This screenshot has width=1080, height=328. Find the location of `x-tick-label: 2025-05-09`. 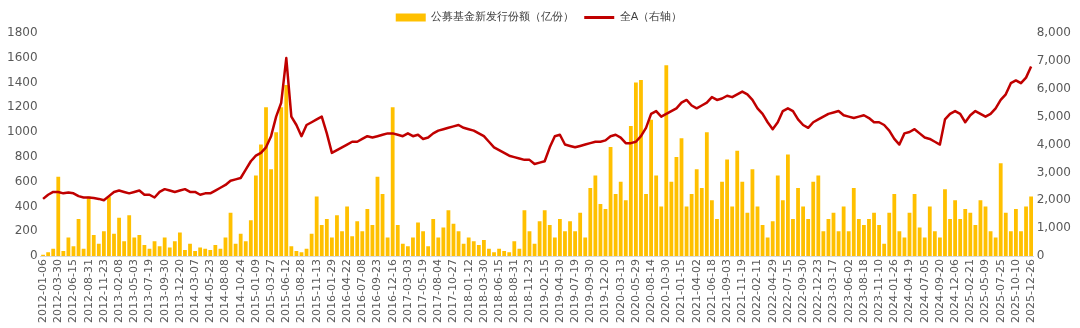

x-tick-label: 2025-05-09 is located at coordinates (985, 291).